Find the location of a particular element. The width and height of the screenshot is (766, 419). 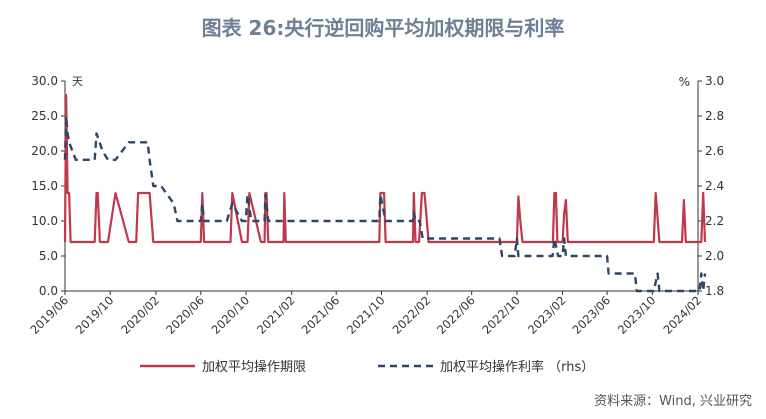

x-tick-label: 2019/06 is located at coordinates (49, 315).